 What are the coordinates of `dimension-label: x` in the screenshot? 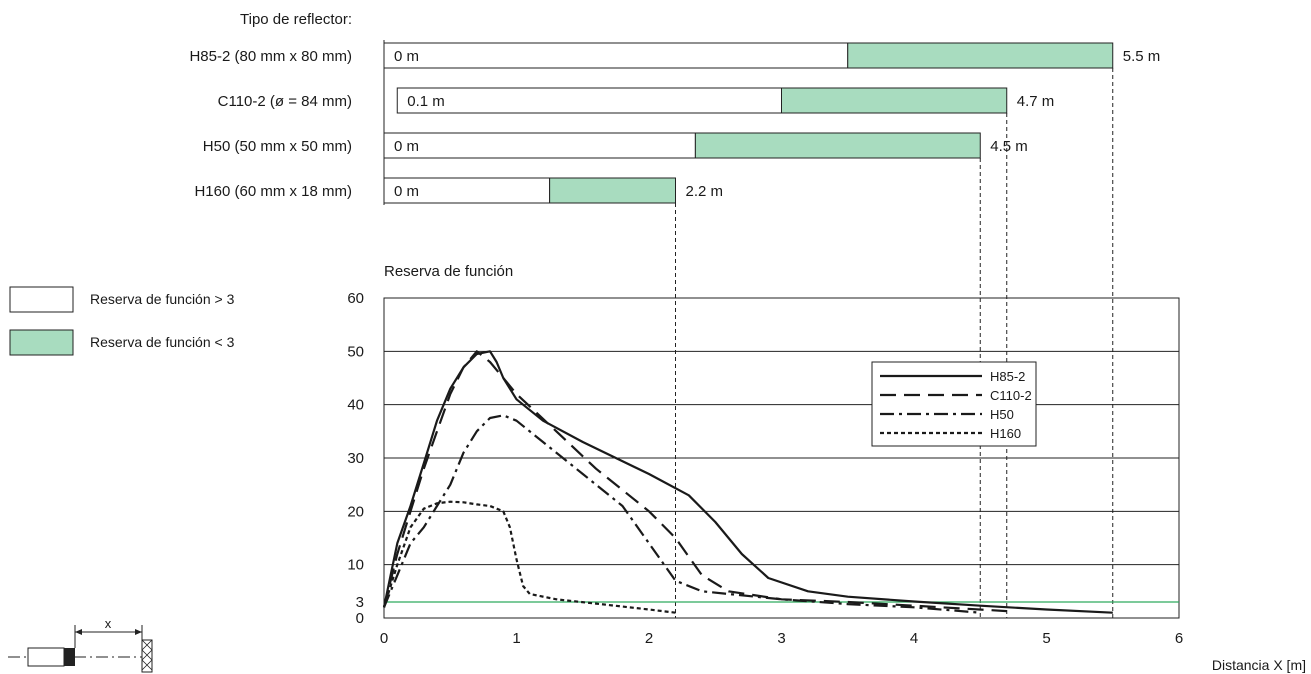 It's located at (108, 623).